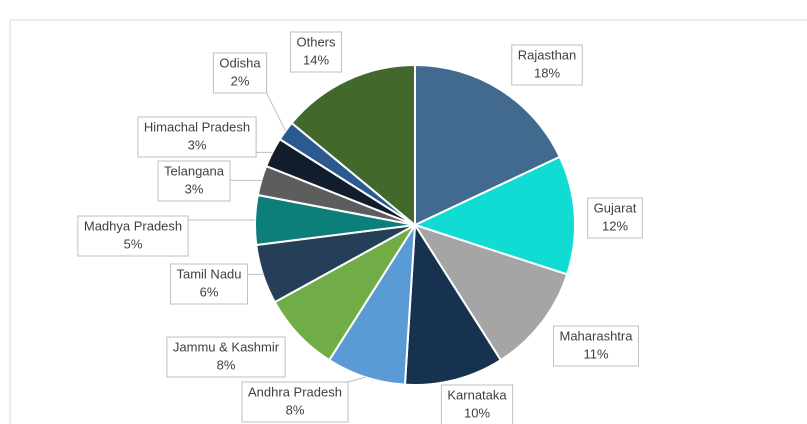 The width and height of the screenshot is (807, 424). I want to click on label-category: Andhra Pradesh, so click(295, 391).